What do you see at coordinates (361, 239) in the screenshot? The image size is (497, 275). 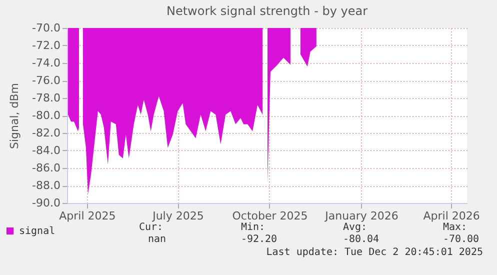 I see `text: -80.04` at bounding box center [361, 239].